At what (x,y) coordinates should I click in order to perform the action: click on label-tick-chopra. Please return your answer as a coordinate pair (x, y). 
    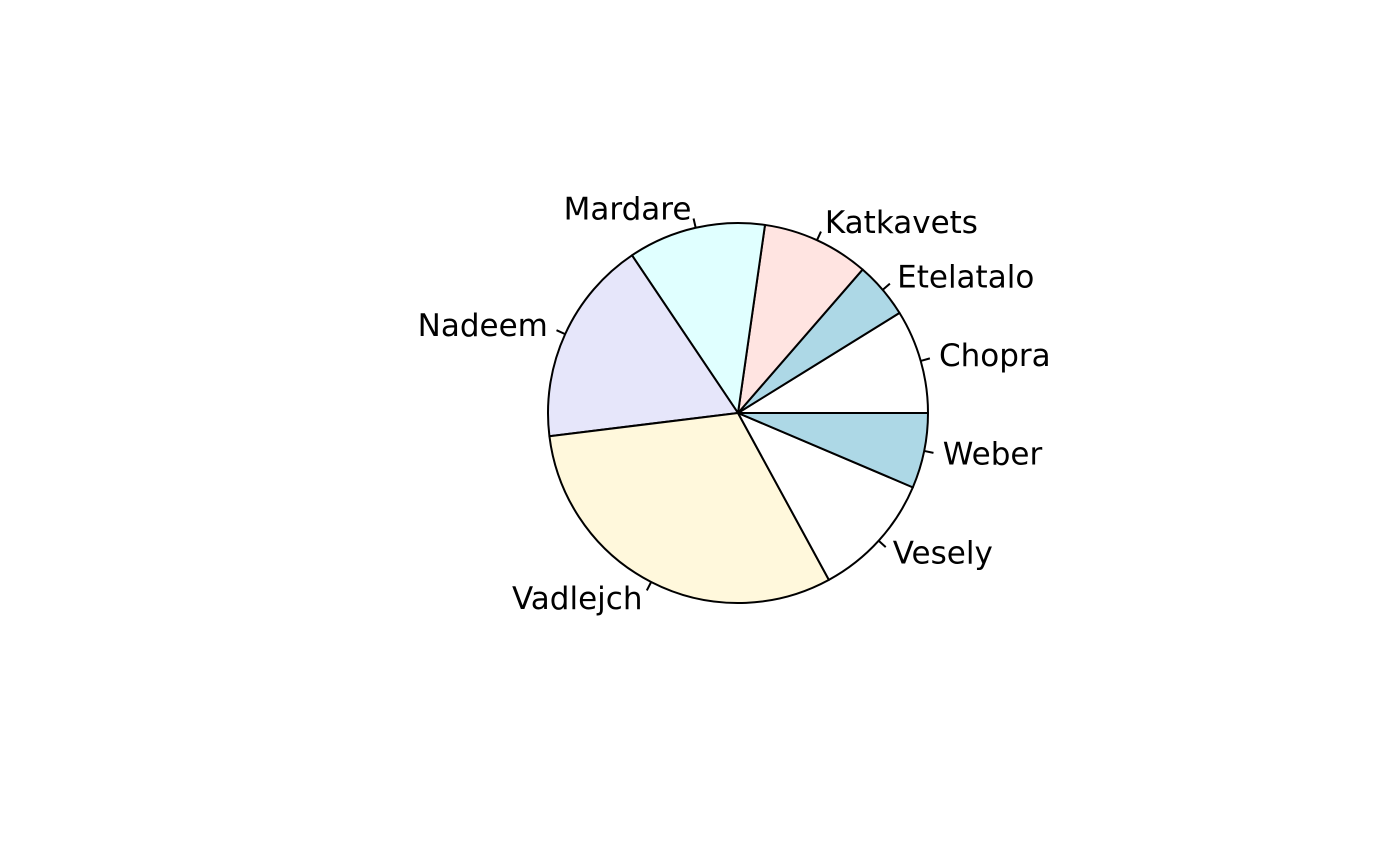
    Looking at the image, I should click on (925, 359).